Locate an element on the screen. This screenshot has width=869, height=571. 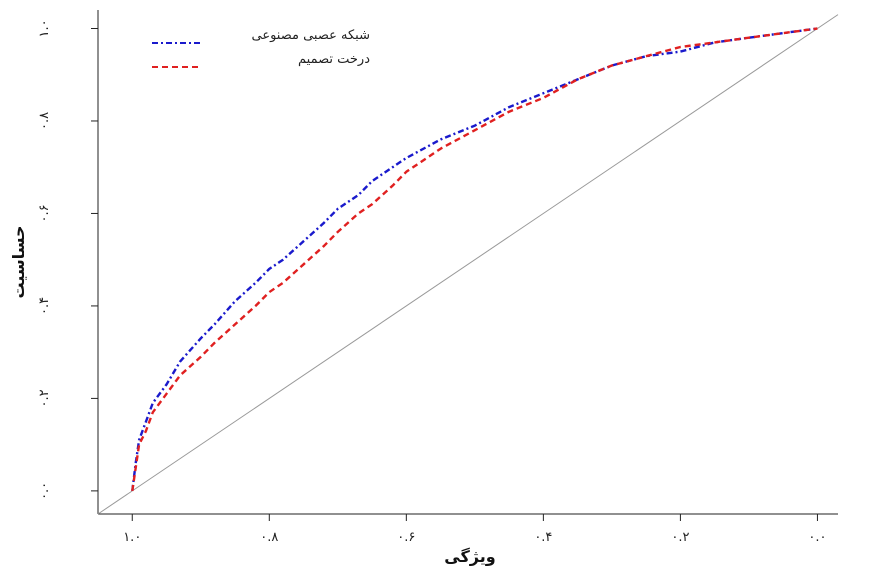
legend-label-2: درخت تصمیم is located at coordinates (334, 59).